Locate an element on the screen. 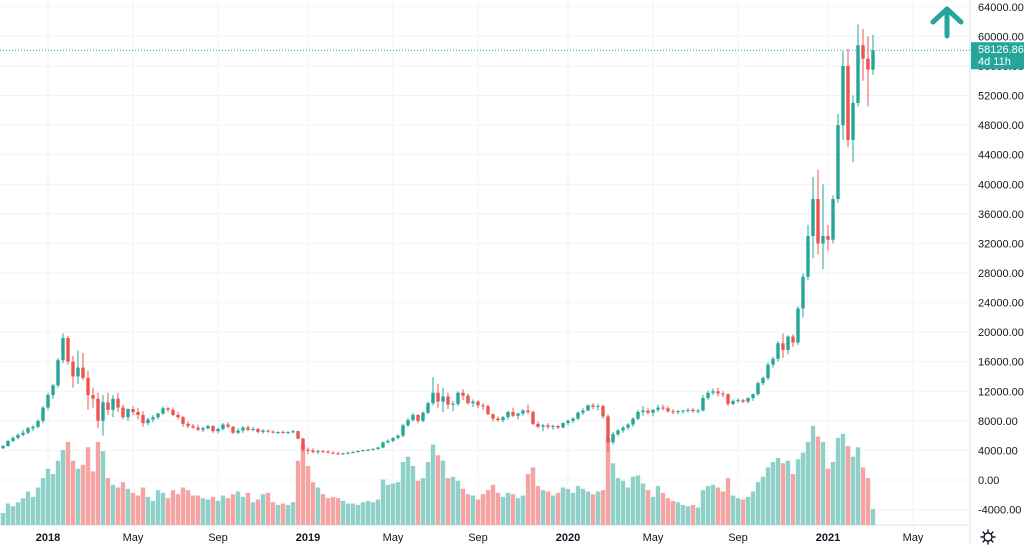 Image resolution: width=1024 pixels, height=545 pixels. x-tick-label: Sep is located at coordinates (478, 538).